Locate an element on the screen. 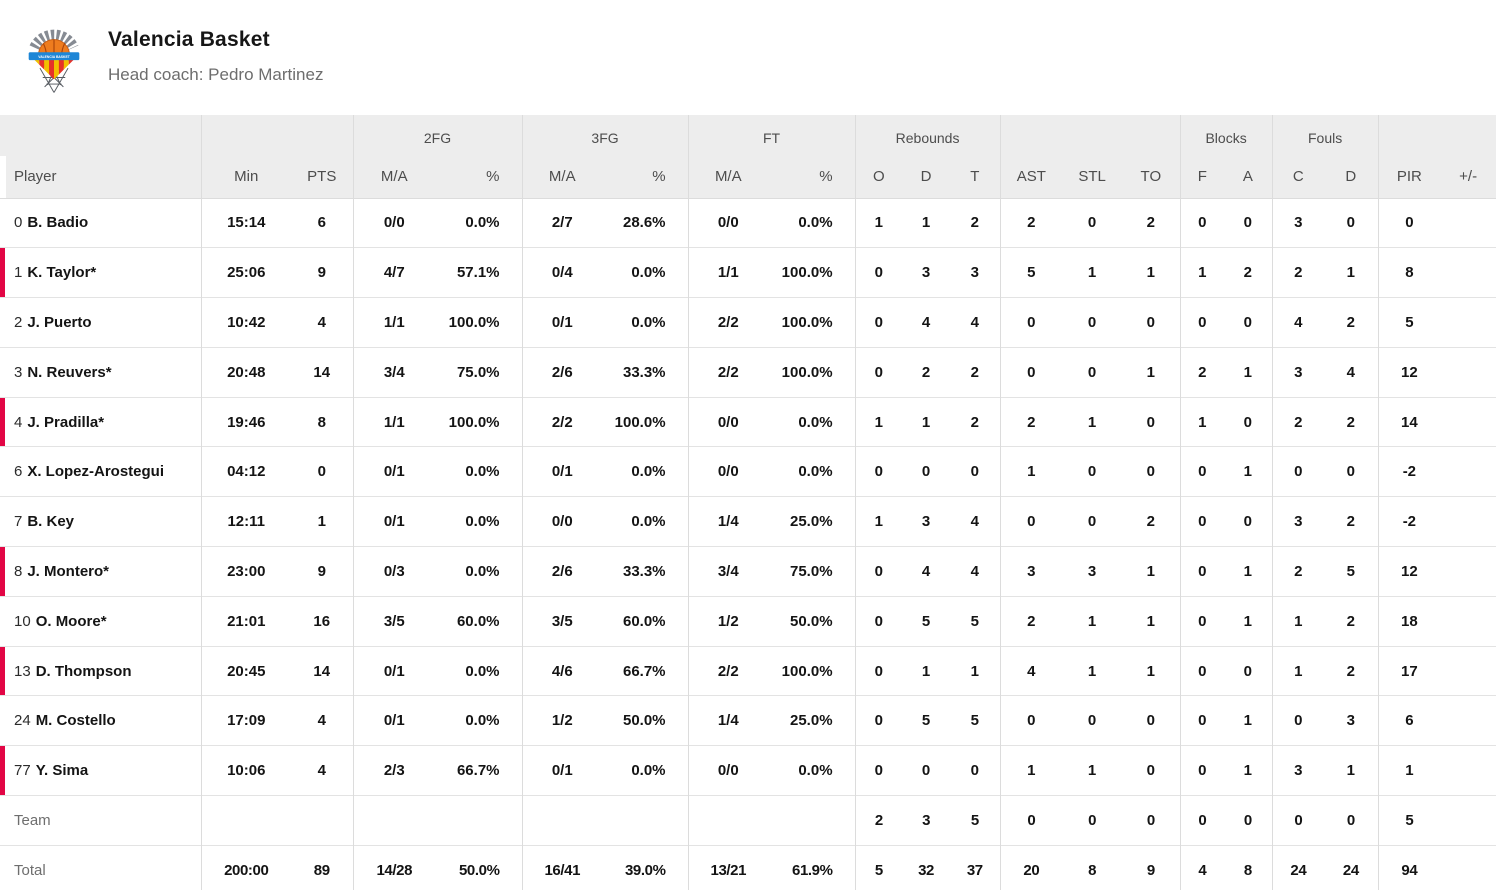 Image resolution: width=1496 pixels, height=890 pixels. col-to: TO is located at coordinates (1151, 177).